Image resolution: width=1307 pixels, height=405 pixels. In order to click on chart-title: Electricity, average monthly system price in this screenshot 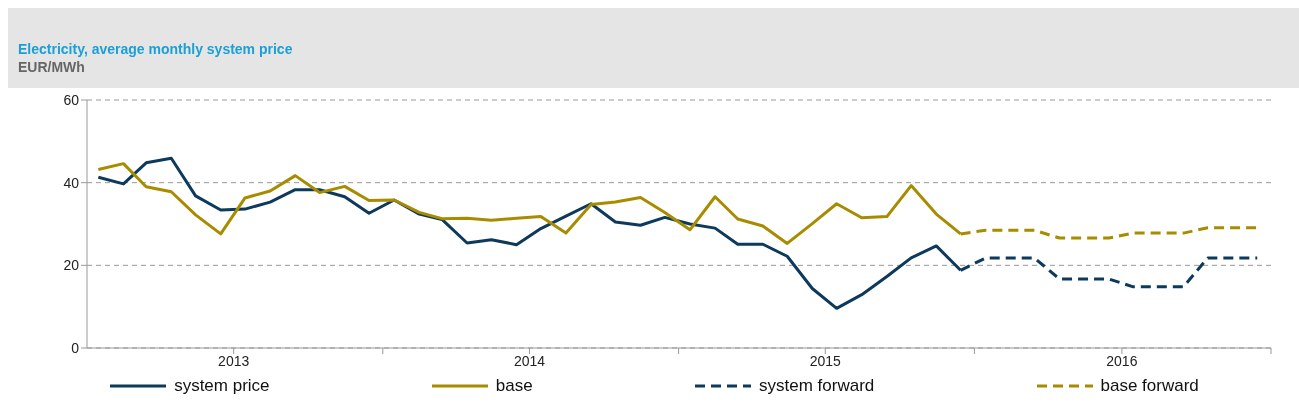, I will do `click(155, 49)`.